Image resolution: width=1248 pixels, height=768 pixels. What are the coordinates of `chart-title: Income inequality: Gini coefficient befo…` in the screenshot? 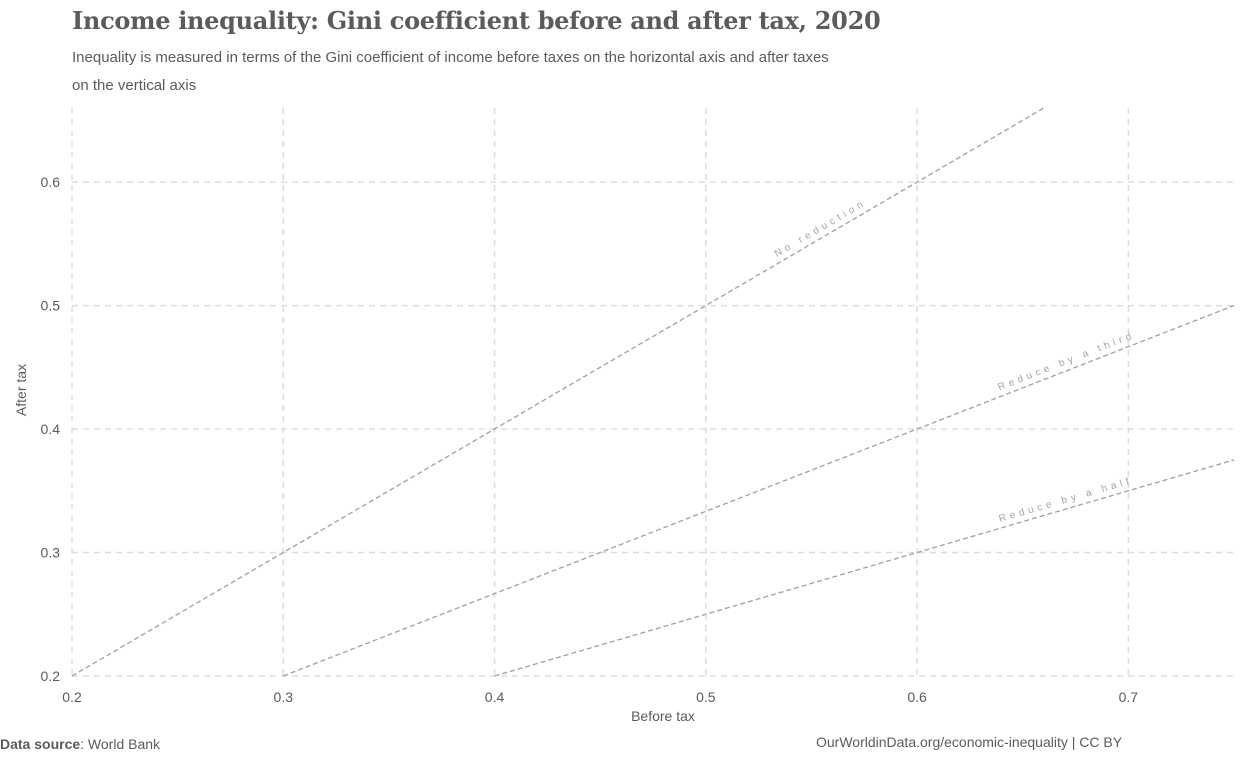 It's located at (476, 20).